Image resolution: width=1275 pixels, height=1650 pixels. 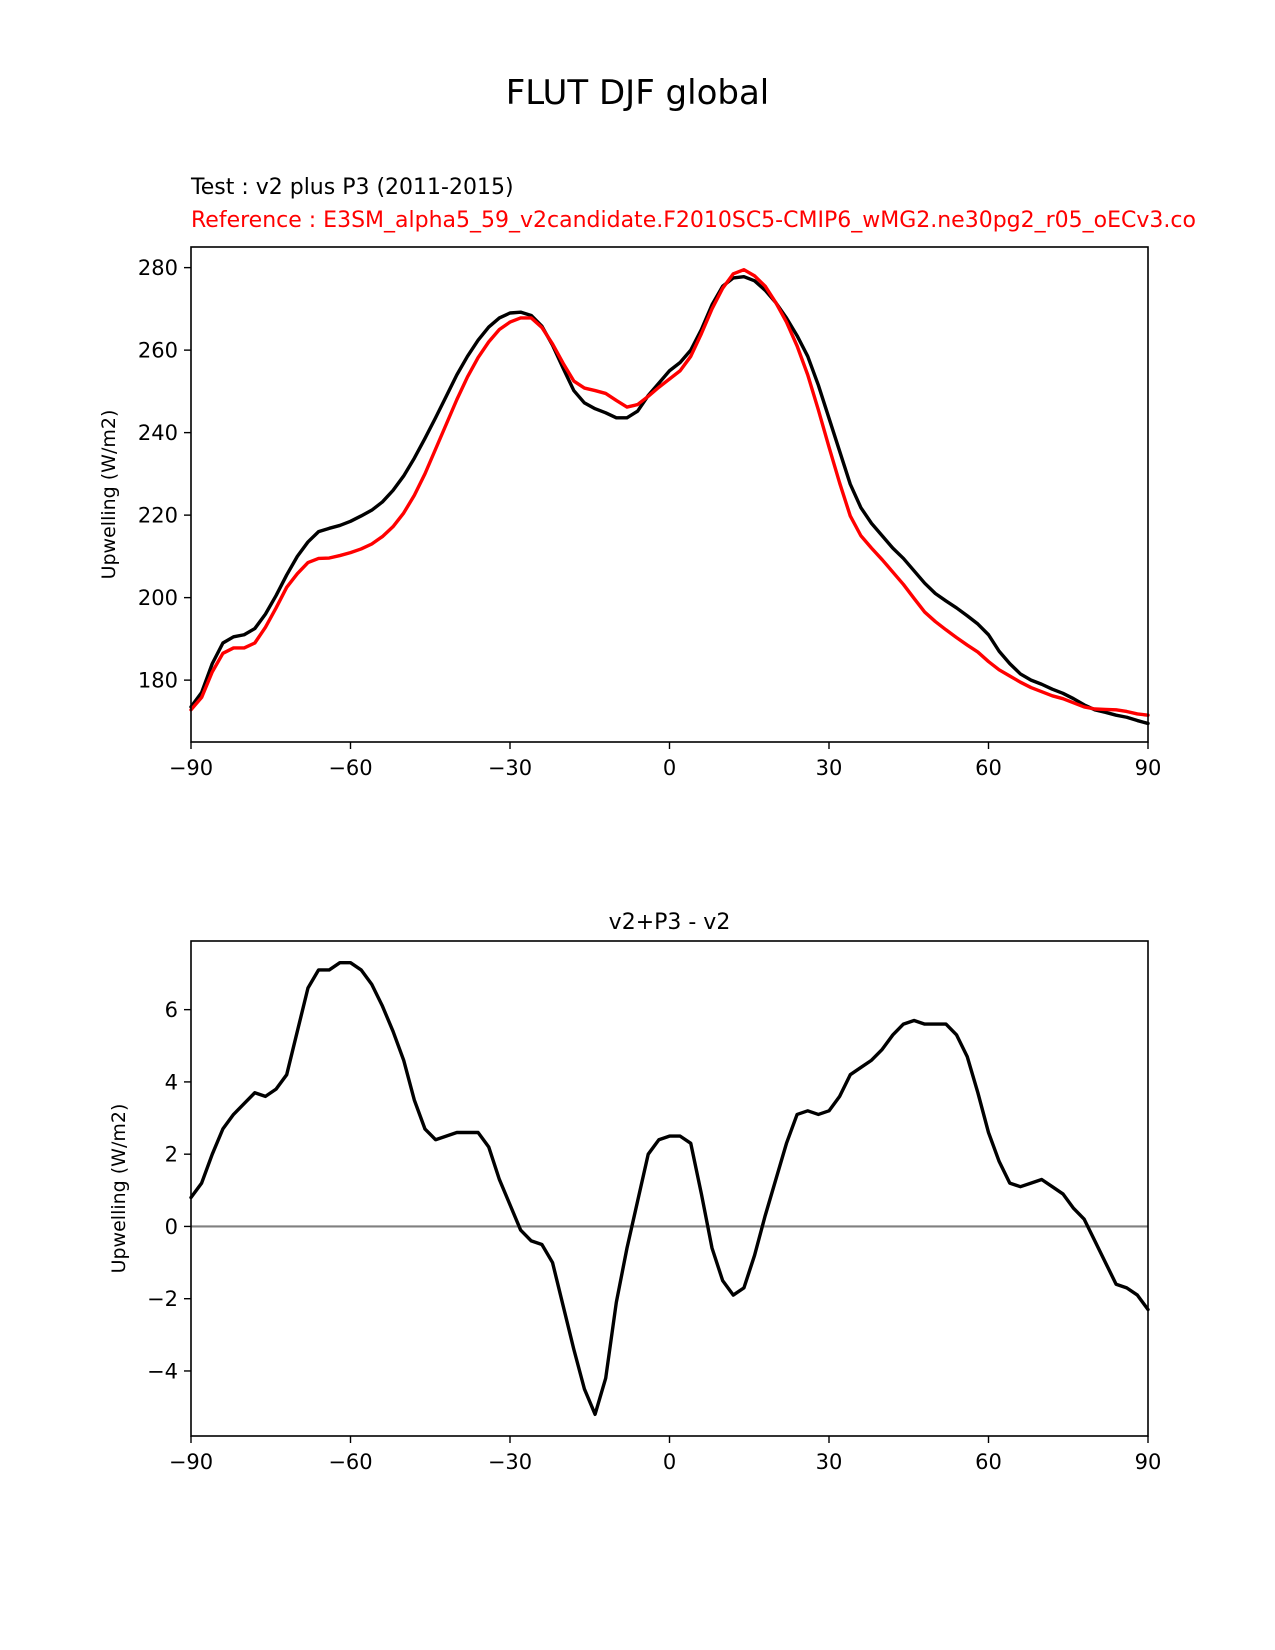 I want to click on figure-title: FLUT DJF global, so click(x=637, y=93).